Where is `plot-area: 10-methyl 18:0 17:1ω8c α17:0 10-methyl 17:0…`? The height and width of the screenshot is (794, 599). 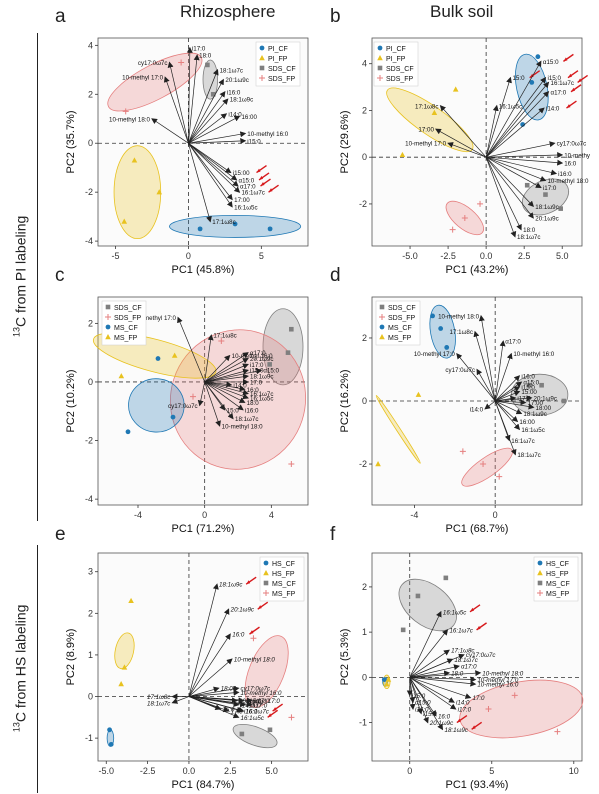
plot-area: 10-methyl 18:0 17:1ω8c α17:0 10-methyl 17:0… is located at coordinates (472, 395).